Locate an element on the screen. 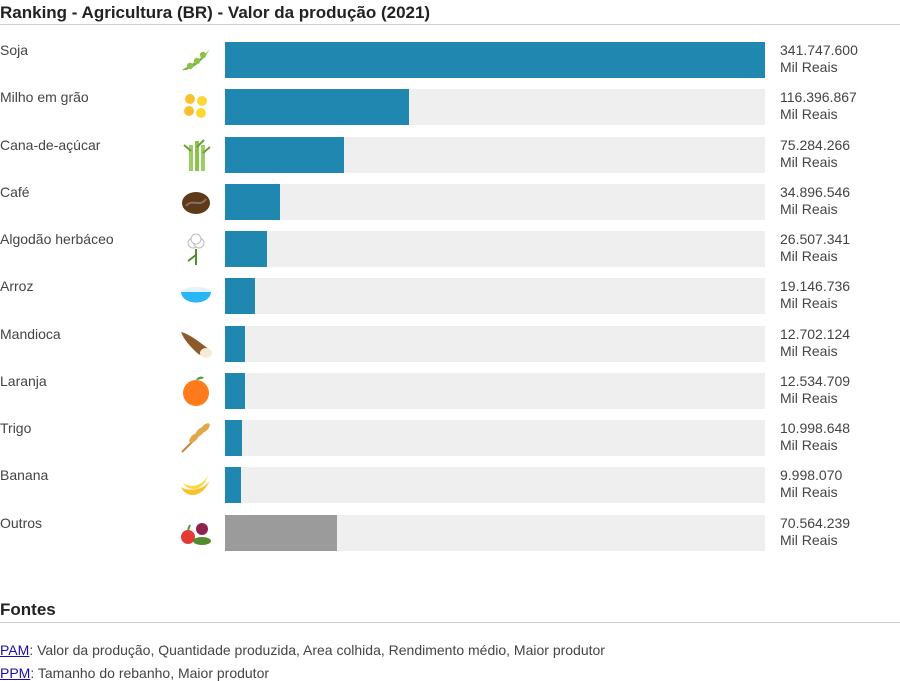 The width and height of the screenshot is (900, 681). category-label: Laranja is located at coordinates (23, 381).